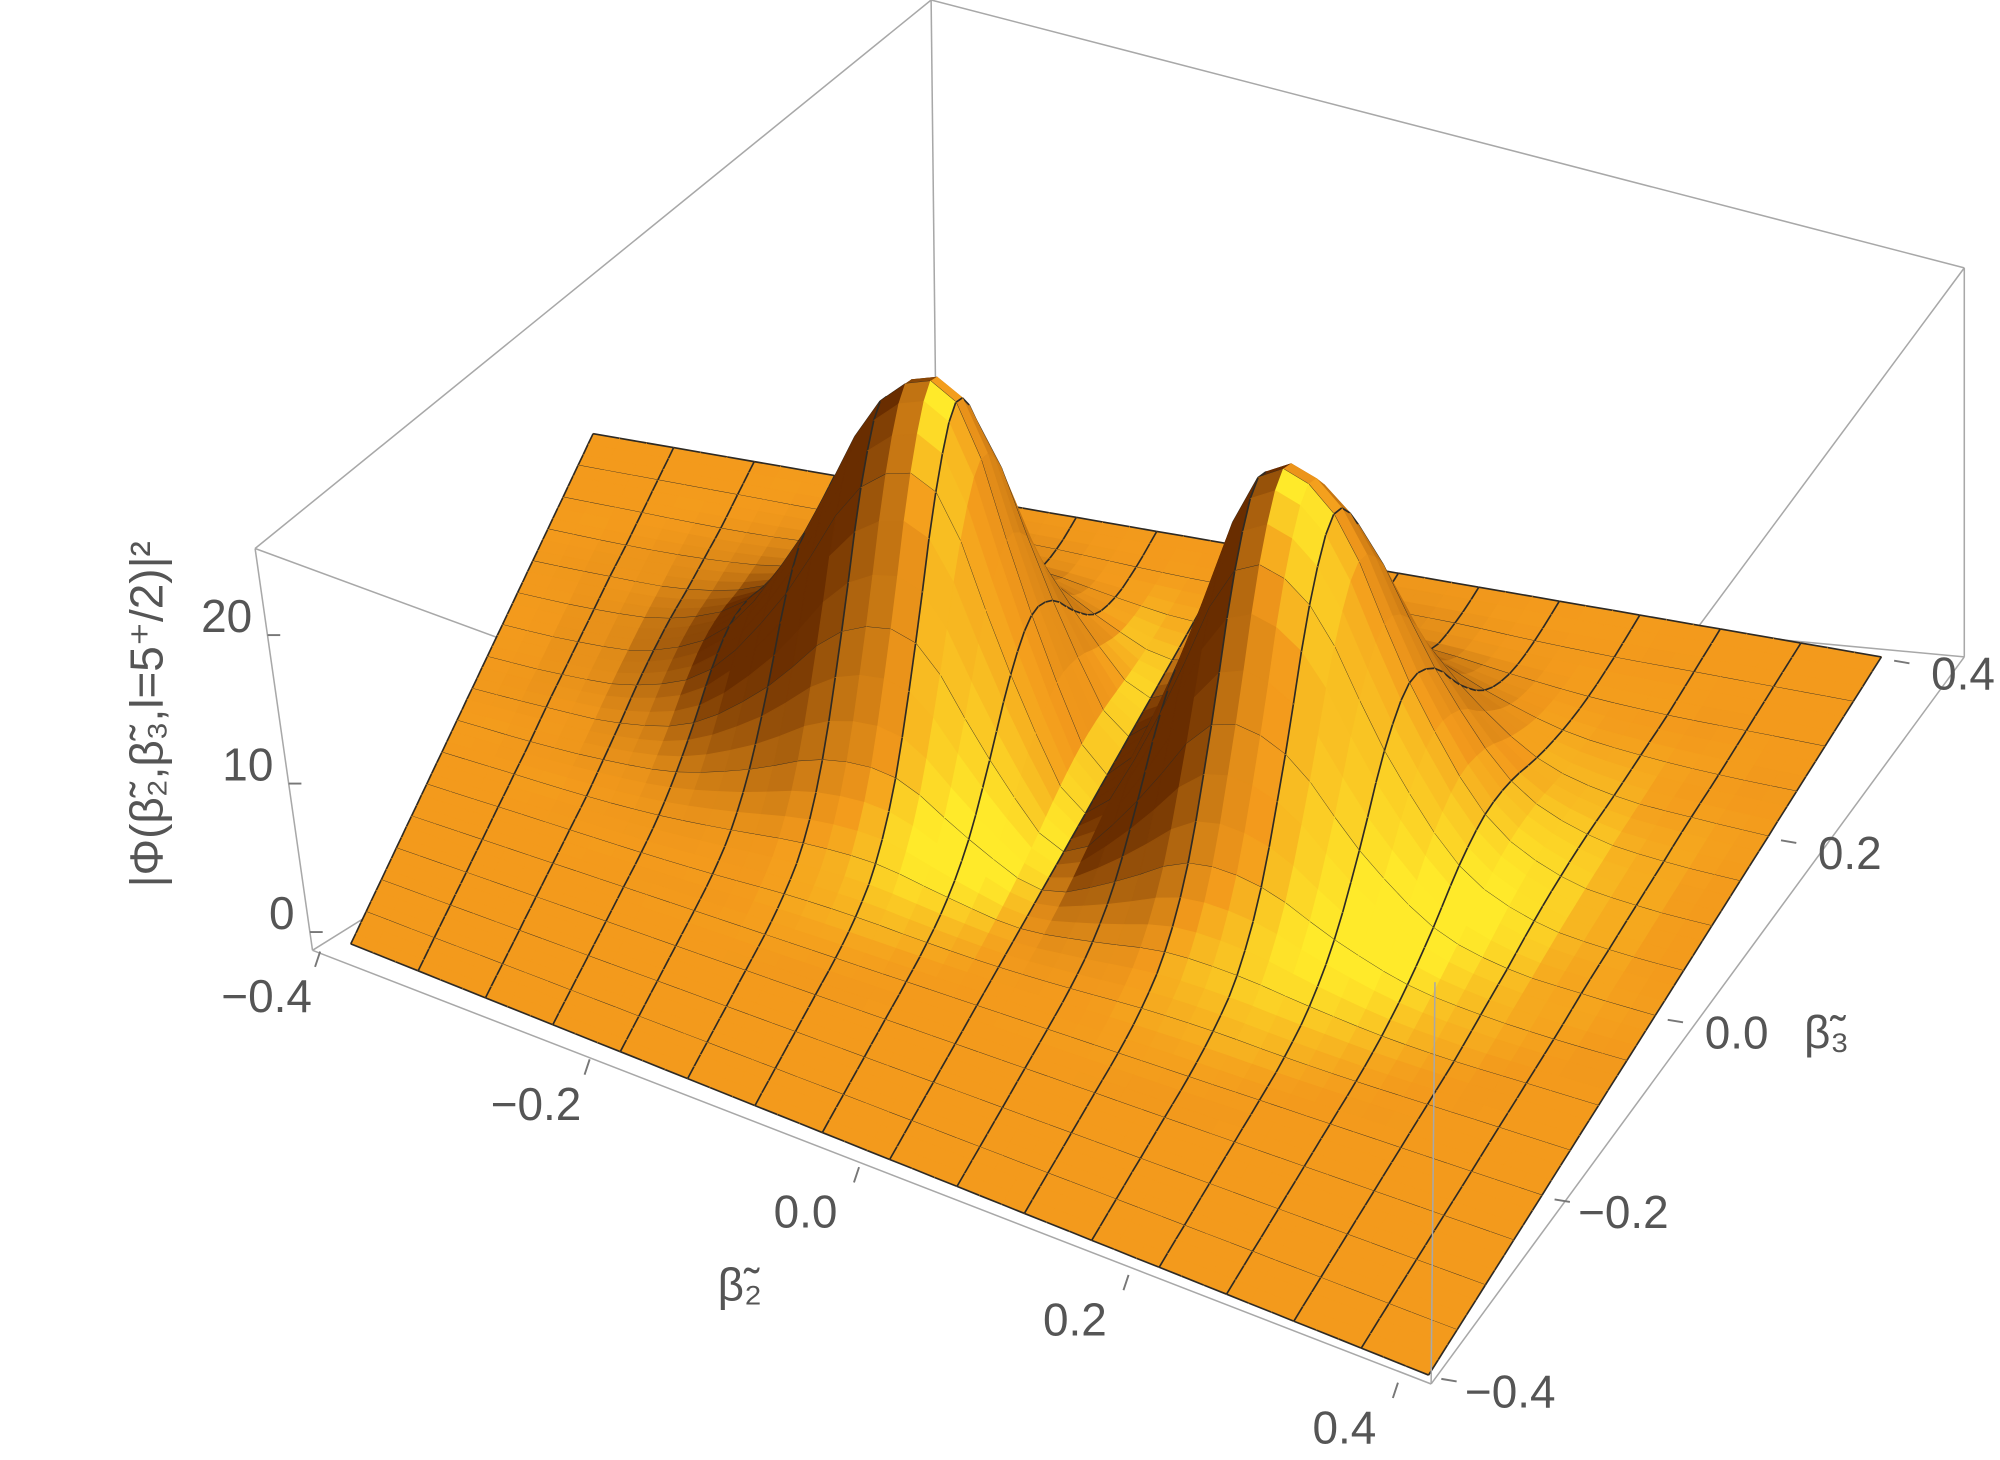 This screenshot has width=2000, height=1460. What do you see at coordinates (806, 1212) in the screenshot?
I see `x-tick-label: 0.0` at bounding box center [806, 1212].